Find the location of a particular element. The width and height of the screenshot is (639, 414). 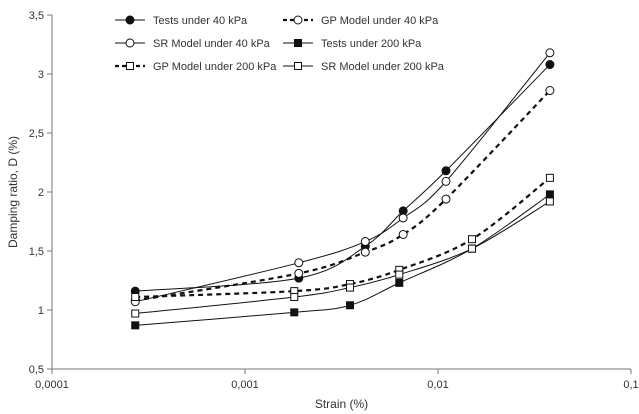

y-ticks: 0,5 1 1,5 2 2,5 3 3,5 is located at coordinates (40, 193).